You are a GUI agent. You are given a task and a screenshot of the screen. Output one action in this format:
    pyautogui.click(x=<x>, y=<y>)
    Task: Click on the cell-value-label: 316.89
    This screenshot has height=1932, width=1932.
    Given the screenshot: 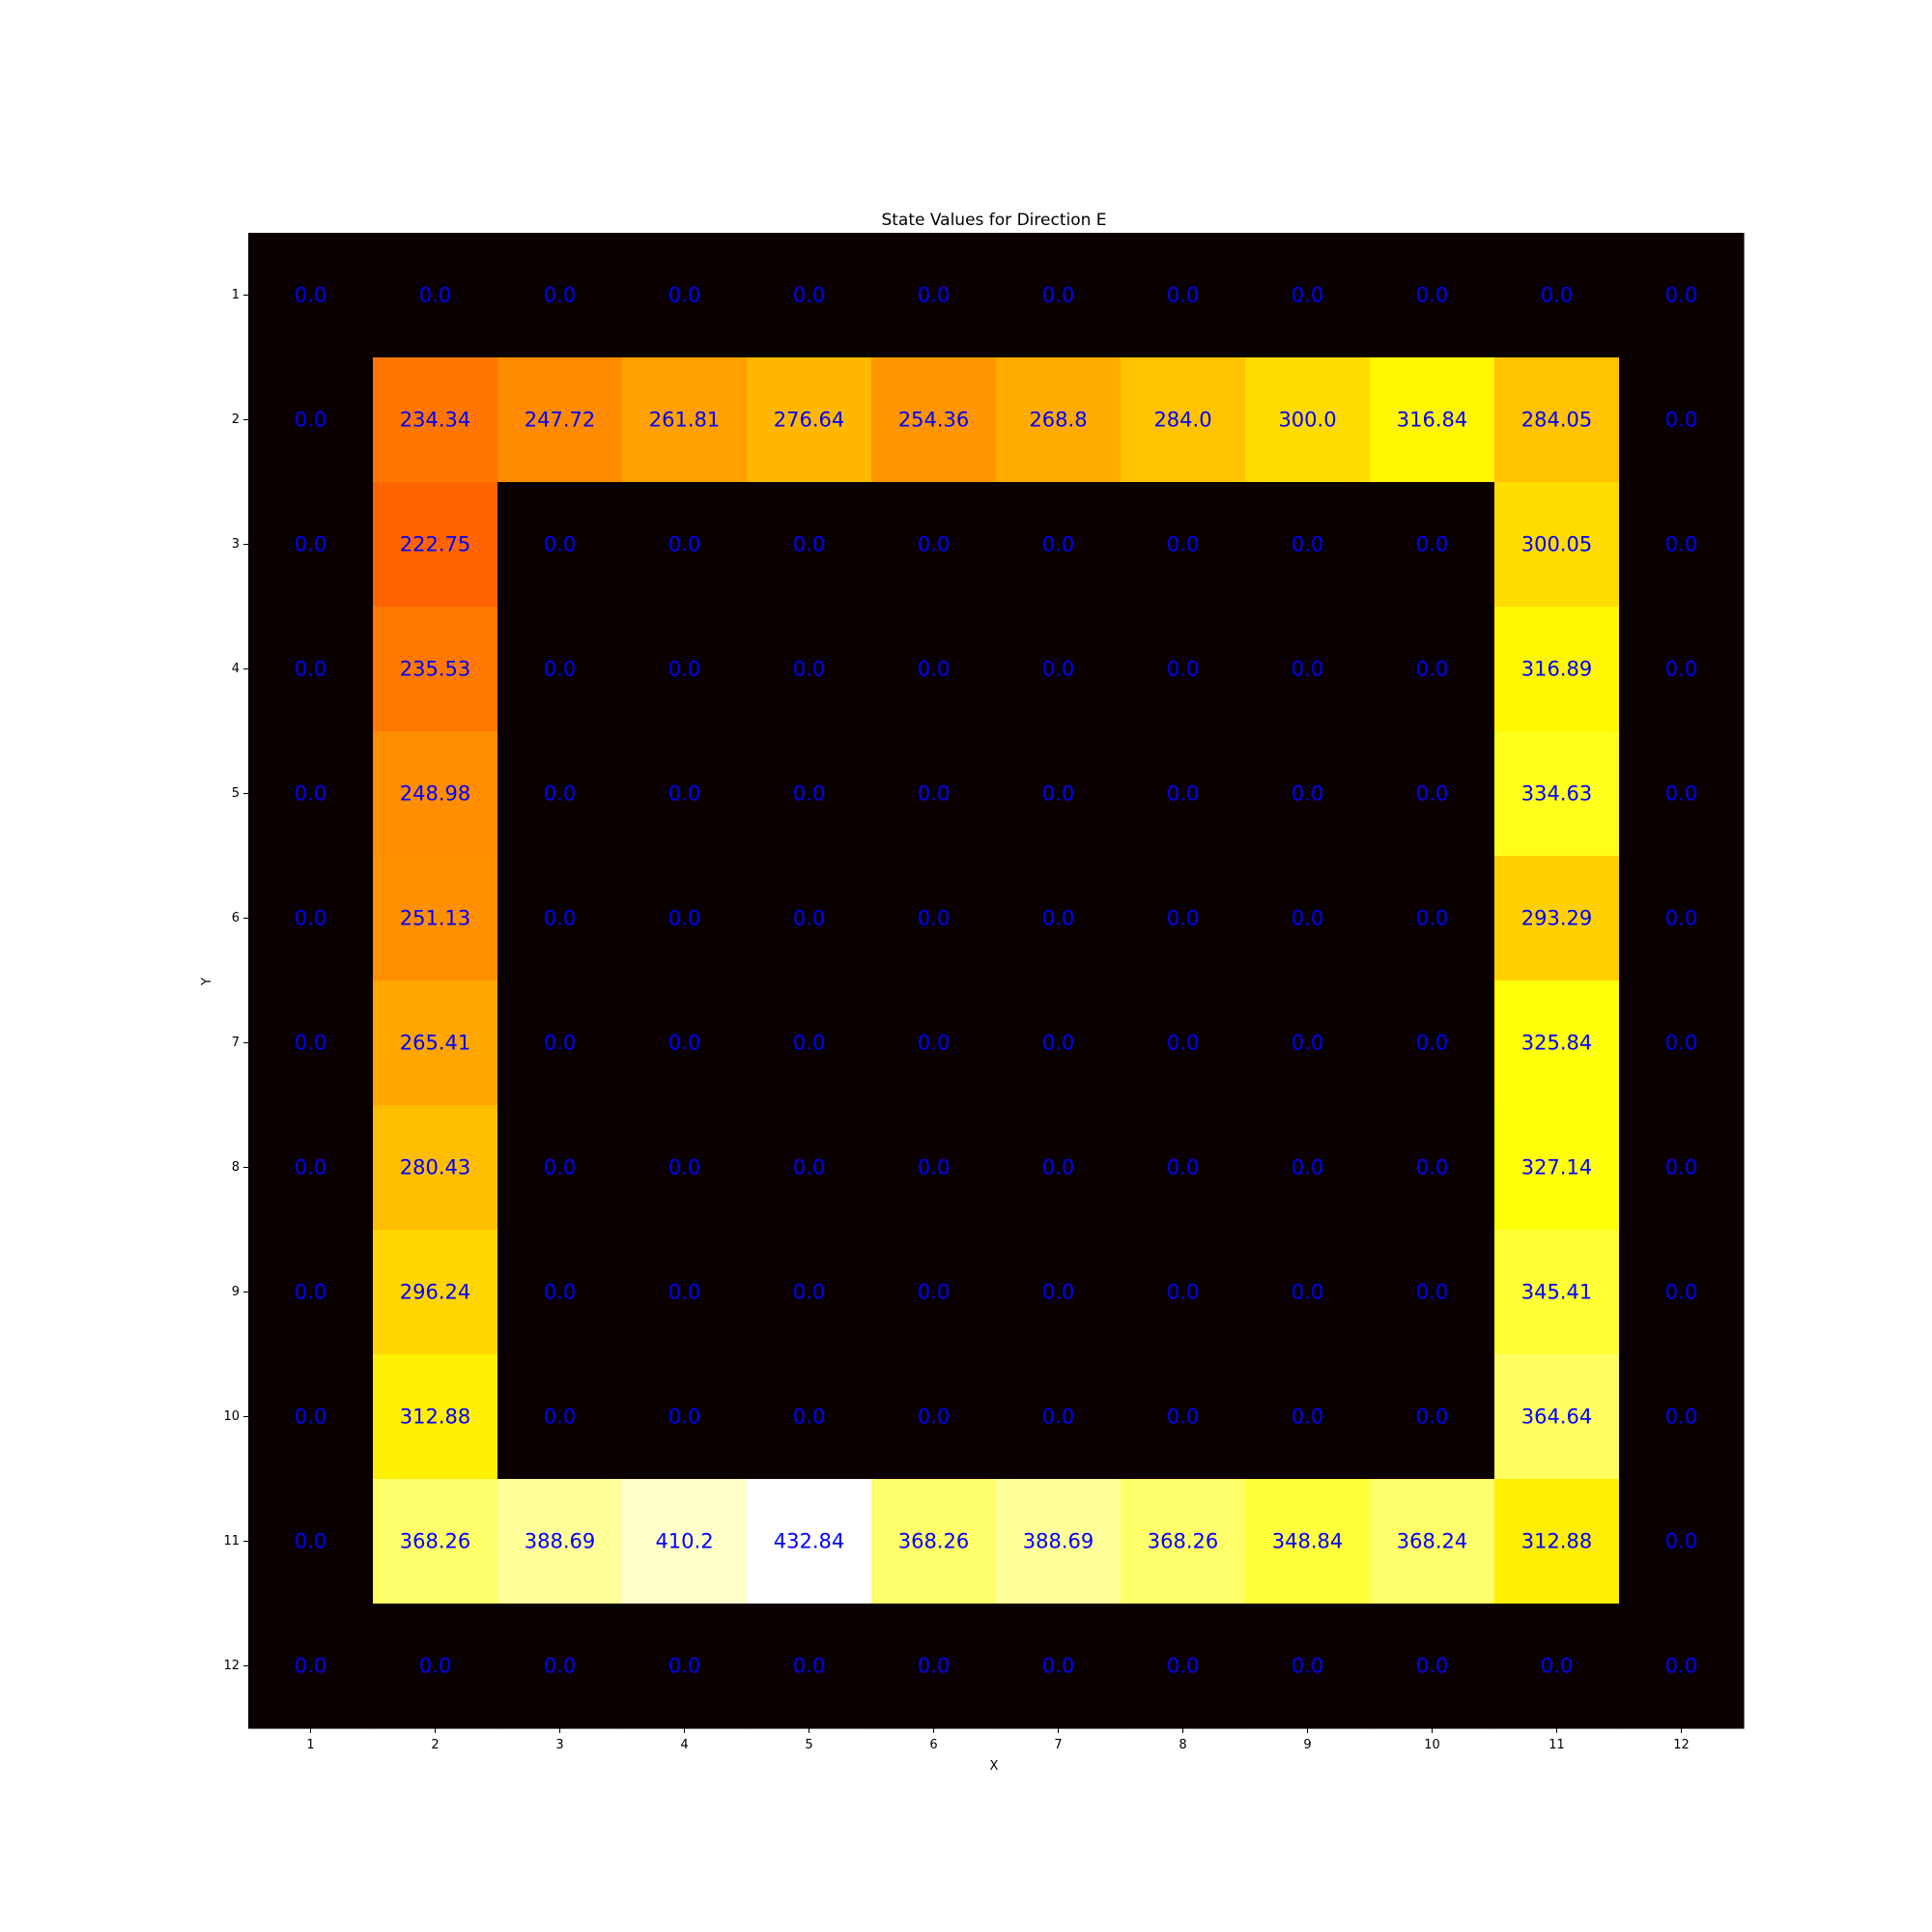 What is the action you would take?
    pyautogui.click(x=1556, y=669)
    